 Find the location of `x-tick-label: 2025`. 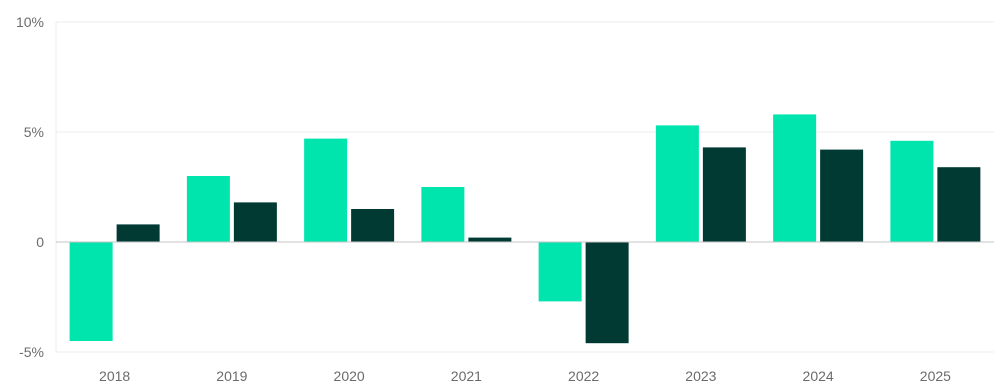

x-tick-label: 2025 is located at coordinates (935, 375).